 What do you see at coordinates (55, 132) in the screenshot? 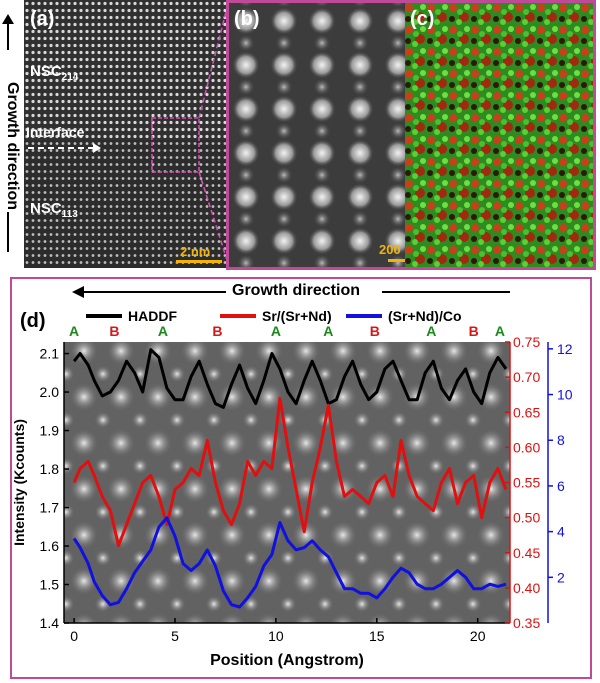
I see `interface-label: Interface` at bounding box center [55, 132].